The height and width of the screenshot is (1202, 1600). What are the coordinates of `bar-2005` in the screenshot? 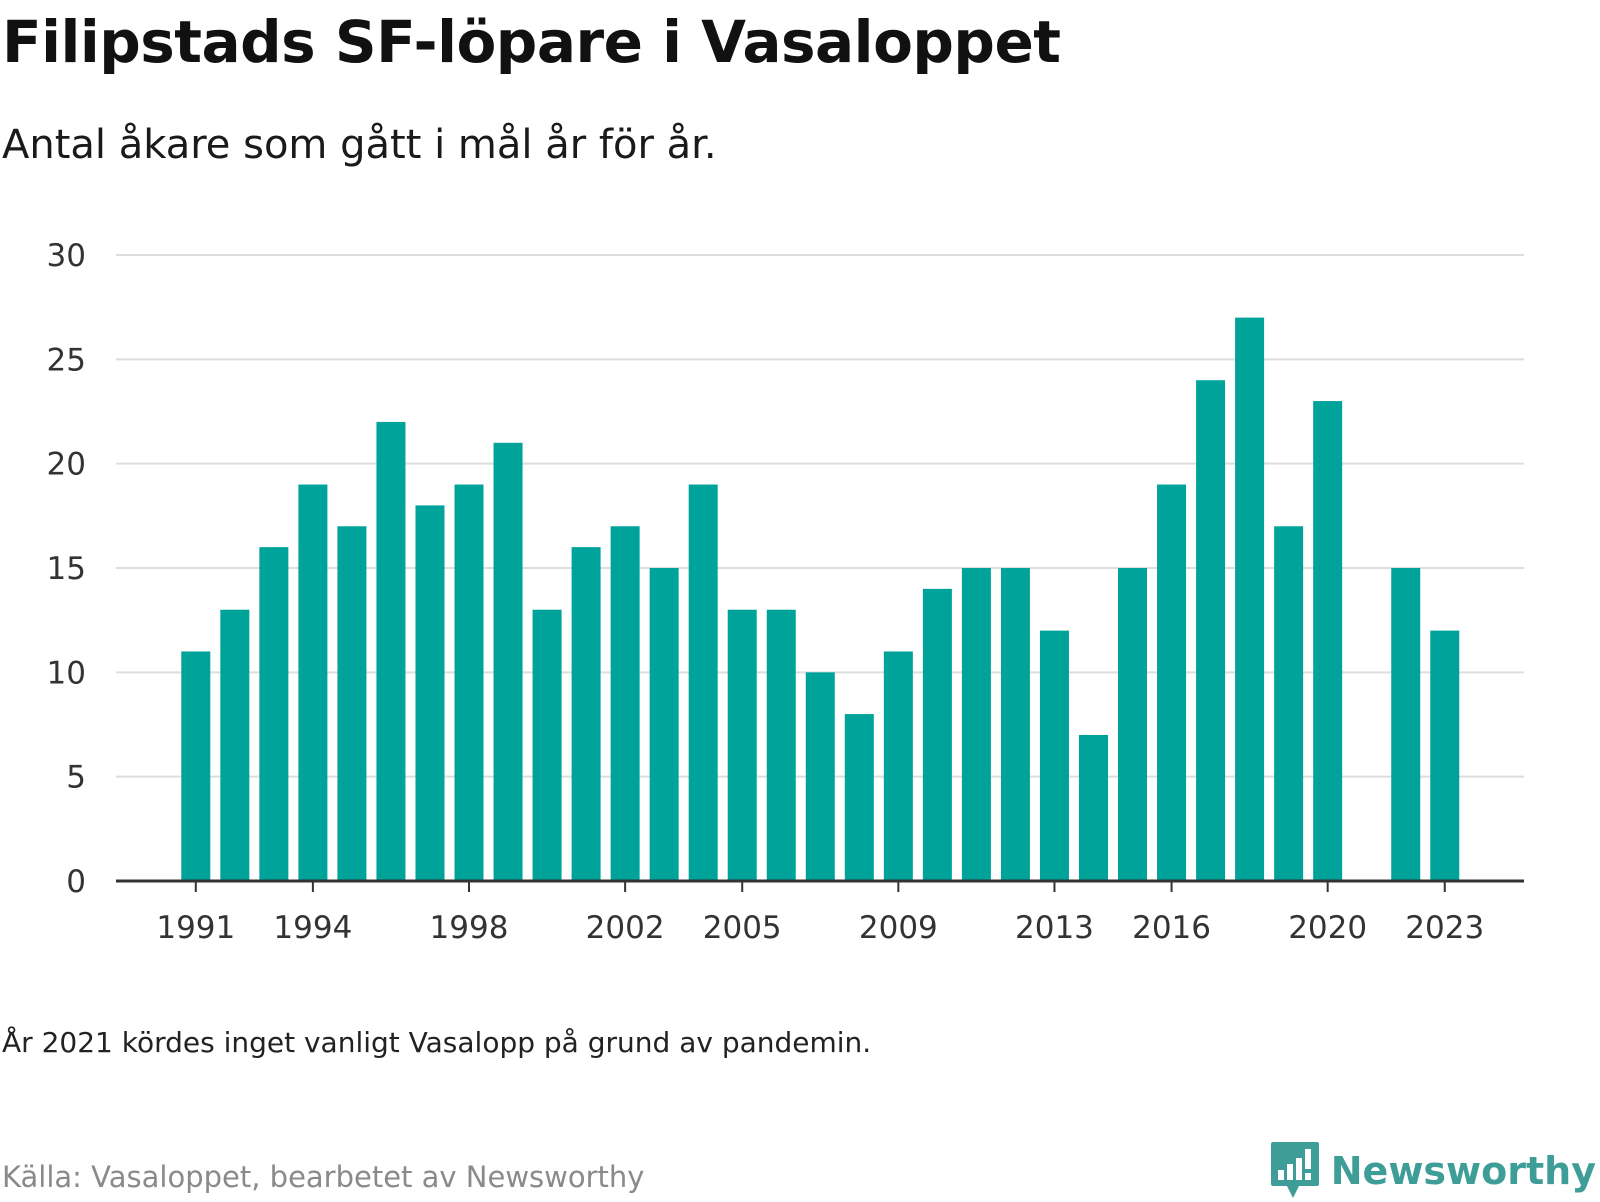 It's located at (742, 745).